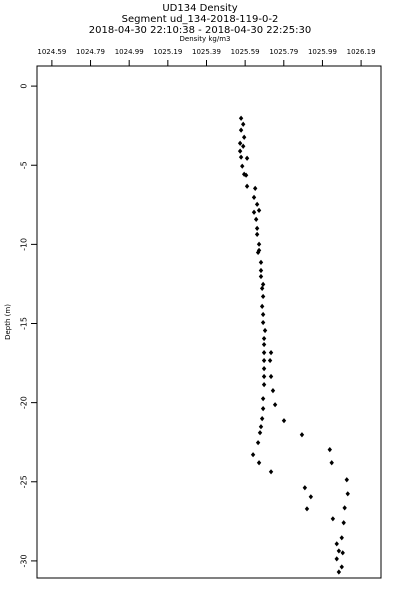  Describe the element at coordinates (361, 52) in the screenshot. I see `x-tick-label: 1026.19` at that location.